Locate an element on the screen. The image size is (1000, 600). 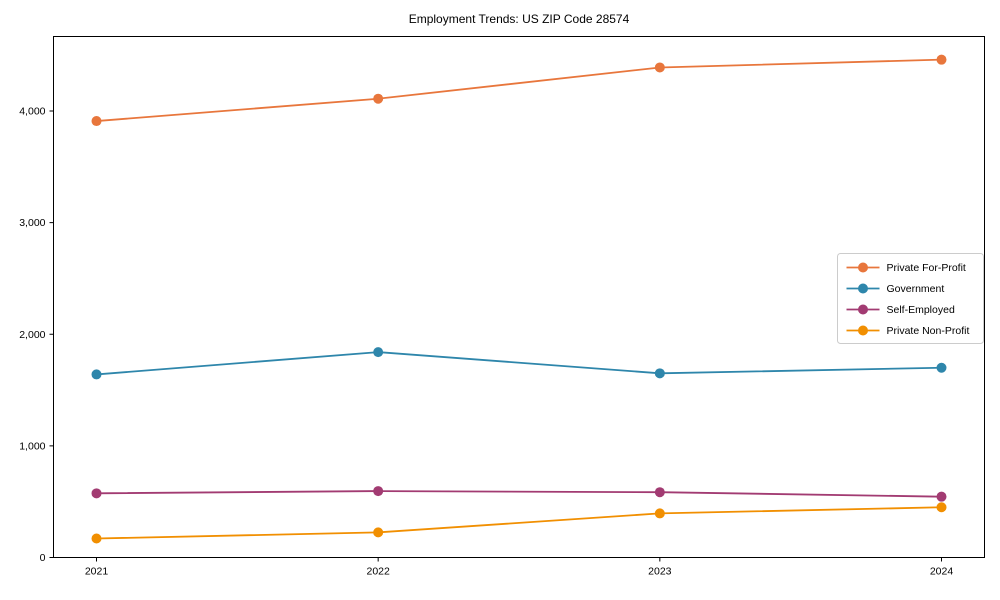
series-line-private-non-profit is located at coordinates (519, 523).